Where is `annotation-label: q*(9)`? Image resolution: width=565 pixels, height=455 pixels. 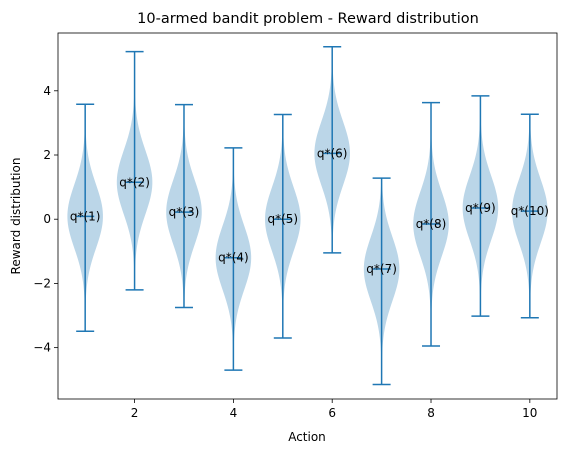 annotation-label: q*(9) is located at coordinates (480, 208).